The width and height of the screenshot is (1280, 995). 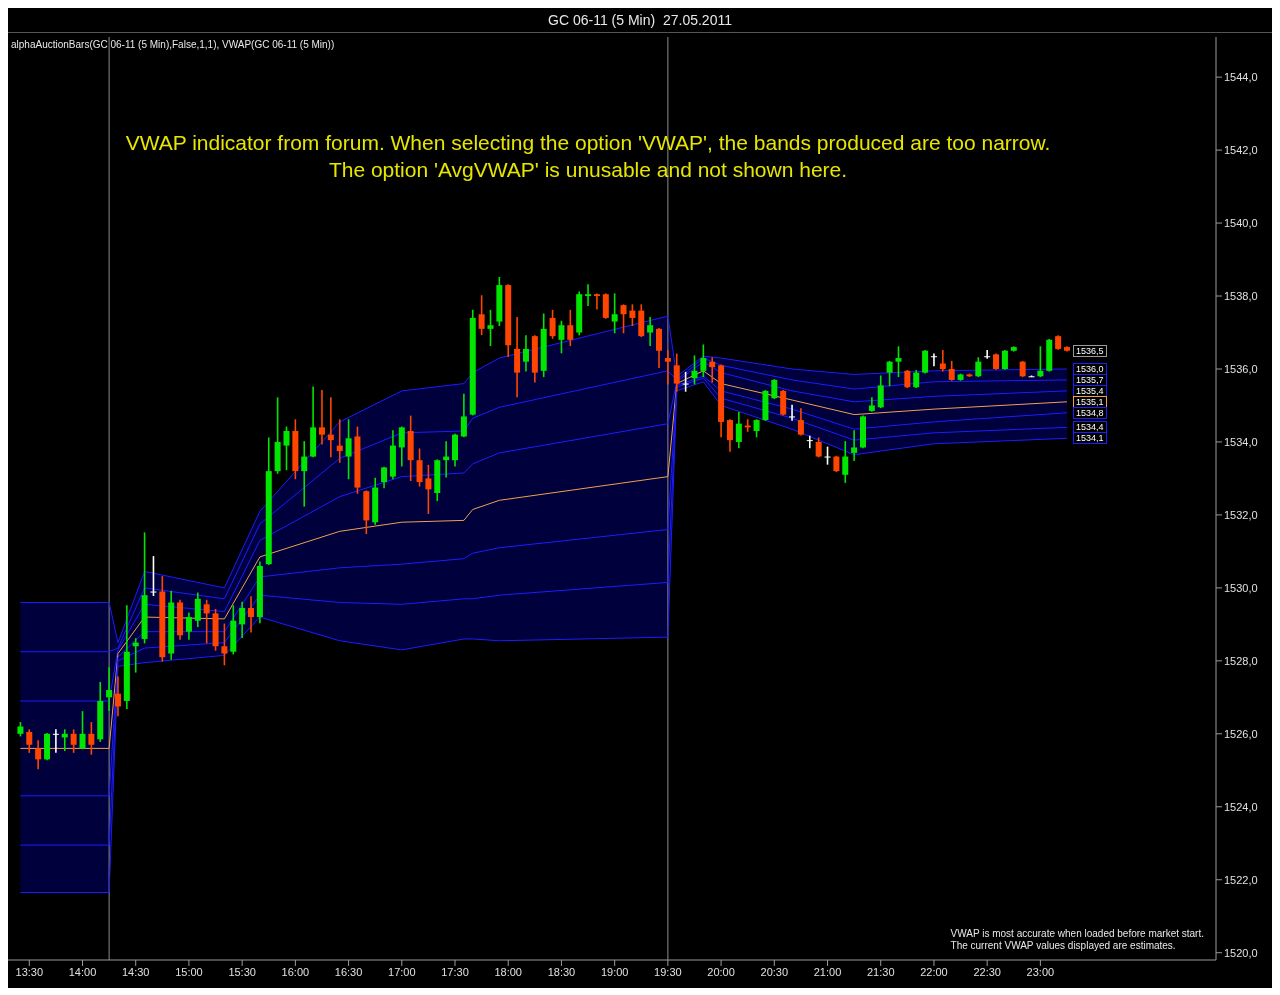 What do you see at coordinates (1089, 350) in the screenshot?
I see `annotation: 1536,5` at bounding box center [1089, 350].